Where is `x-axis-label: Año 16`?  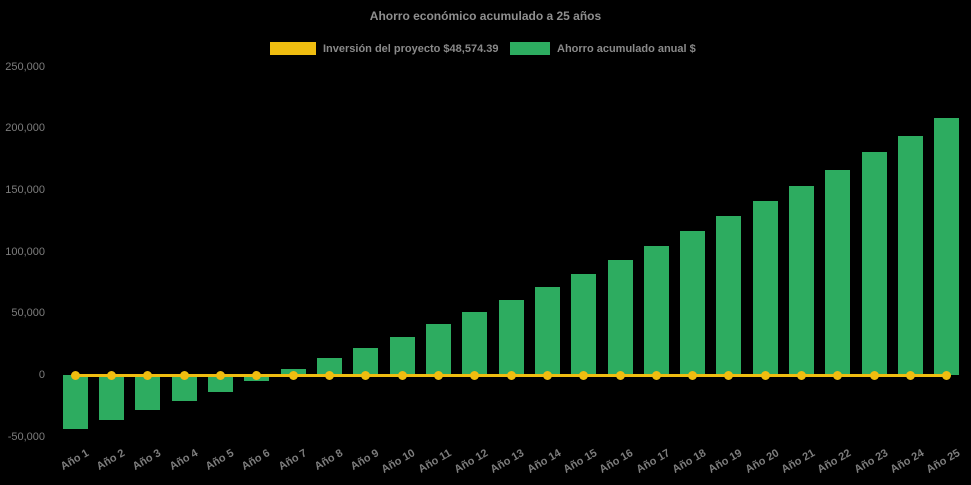 x-axis-label: Año 16 is located at coordinates (616, 461).